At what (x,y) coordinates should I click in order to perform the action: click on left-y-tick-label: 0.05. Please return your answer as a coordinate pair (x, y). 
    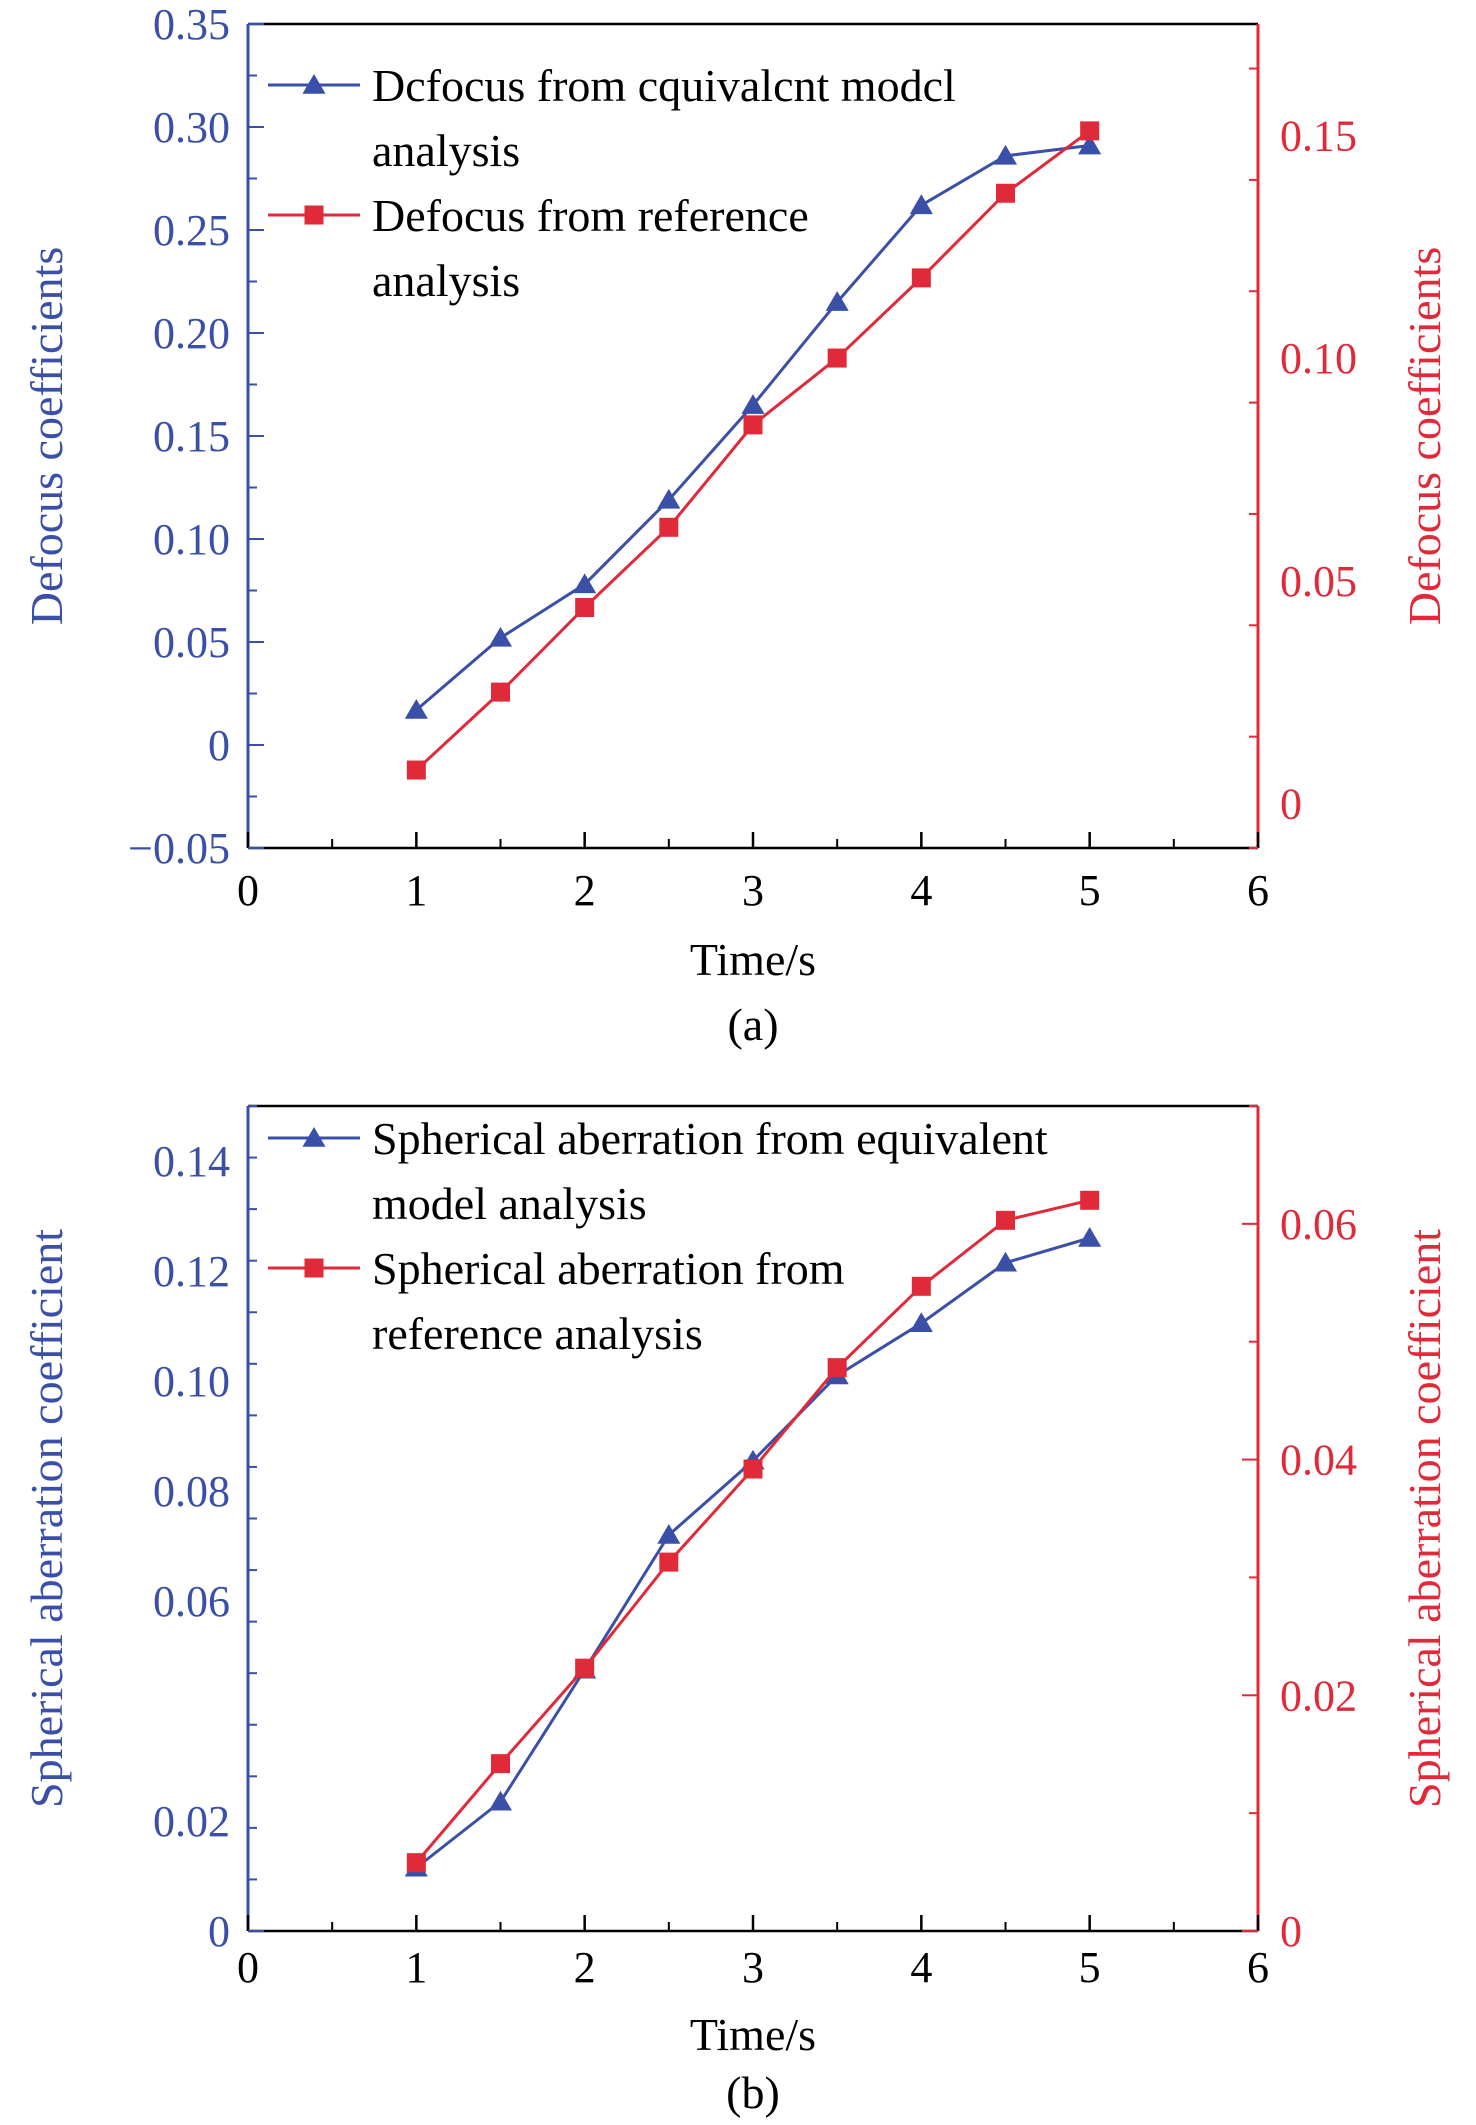
    Looking at the image, I should click on (191, 642).